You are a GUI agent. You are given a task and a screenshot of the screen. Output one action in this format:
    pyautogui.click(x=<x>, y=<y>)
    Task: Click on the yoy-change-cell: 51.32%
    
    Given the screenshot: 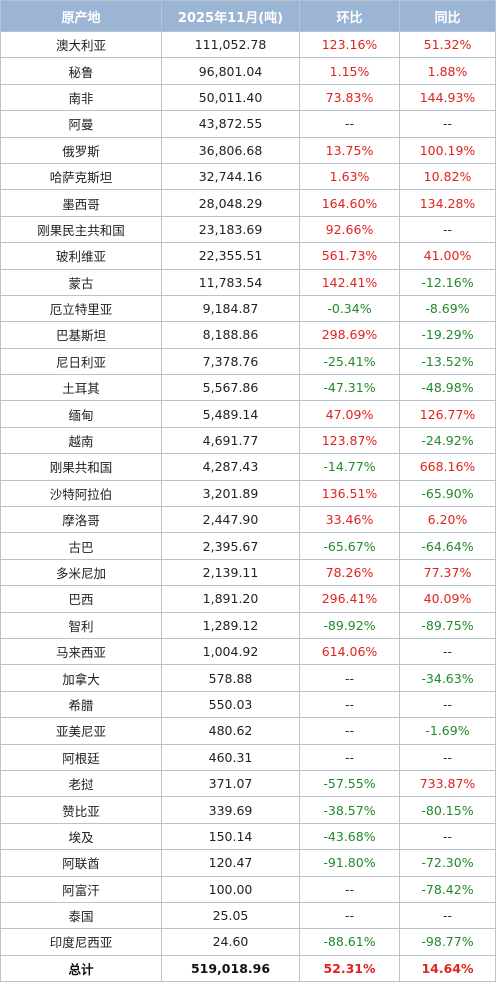 What is the action you would take?
    pyautogui.click(x=447, y=44)
    